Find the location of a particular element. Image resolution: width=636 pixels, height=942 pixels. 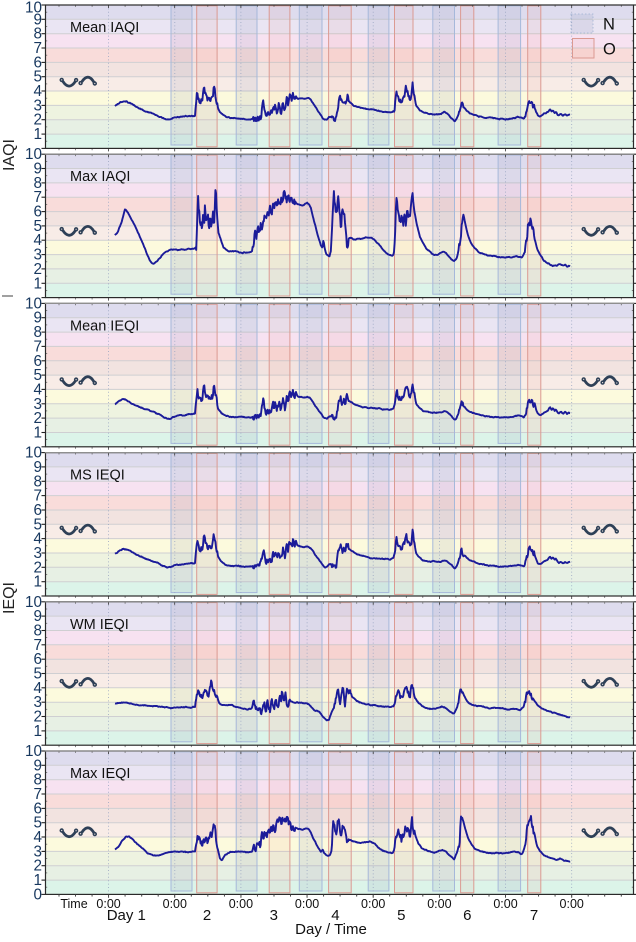

svg-text: IAQI is located at coordinates (9, 155).